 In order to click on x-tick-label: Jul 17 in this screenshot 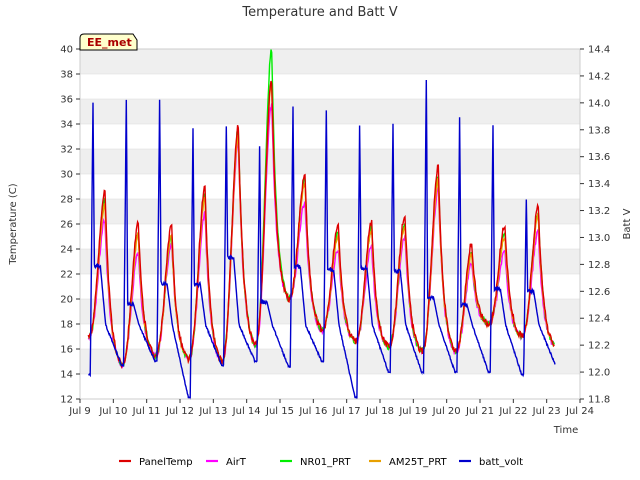, I will do `click(346, 411)`.